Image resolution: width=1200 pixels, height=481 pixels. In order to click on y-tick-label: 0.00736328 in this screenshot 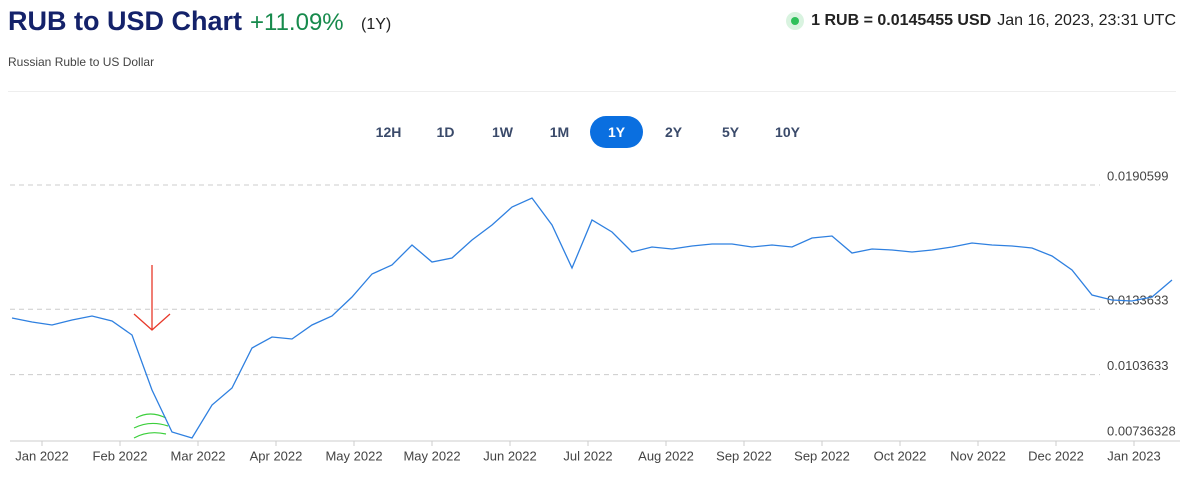, I will do `click(1141, 430)`.